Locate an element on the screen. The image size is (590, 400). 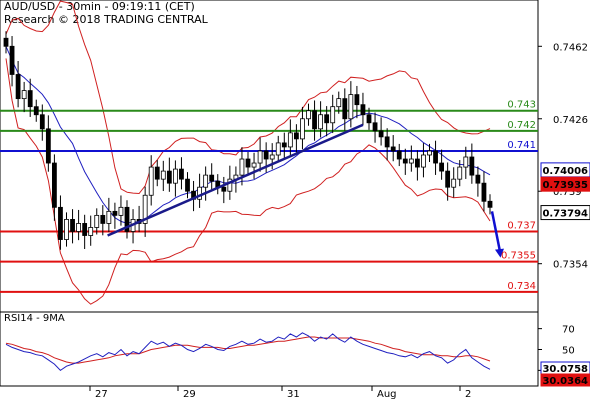
price-tag-value: 0.73794 is located at coordinates (565, 214).